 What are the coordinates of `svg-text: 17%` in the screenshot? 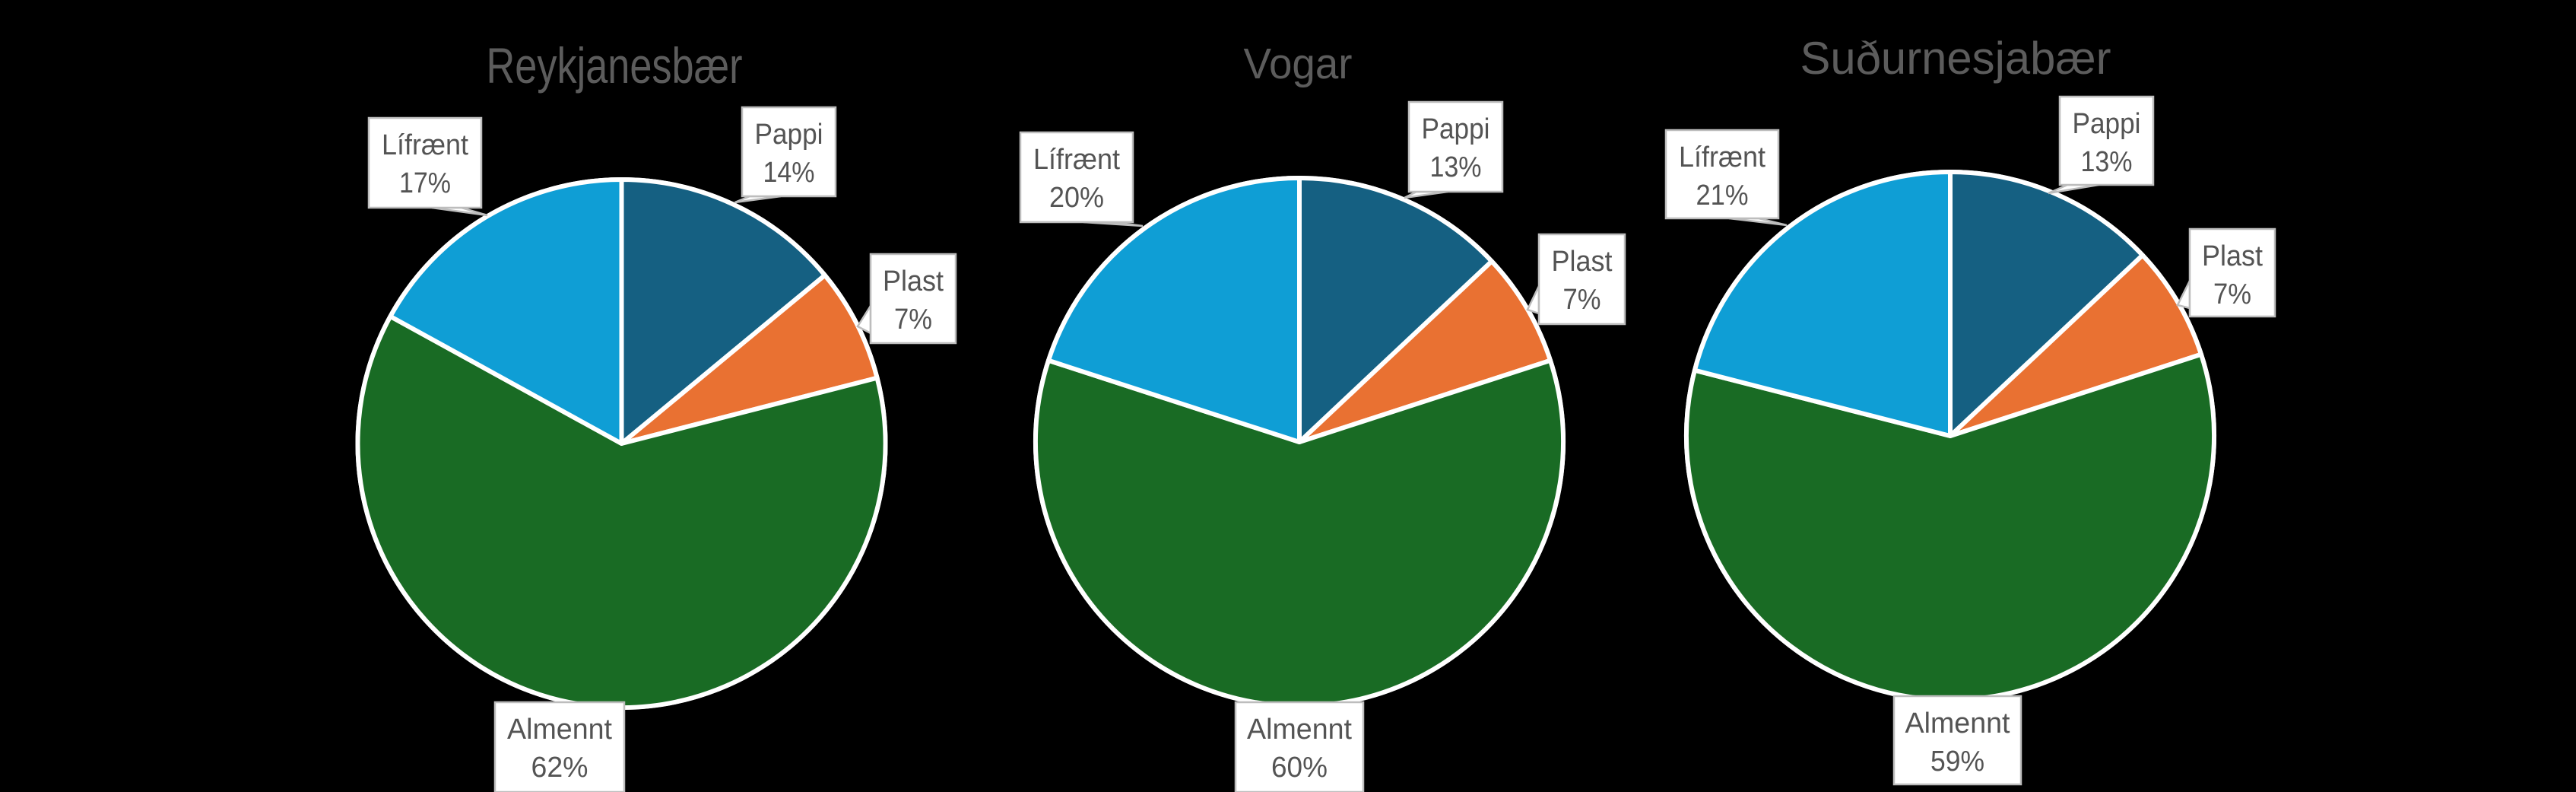 It's located at (425, 183).